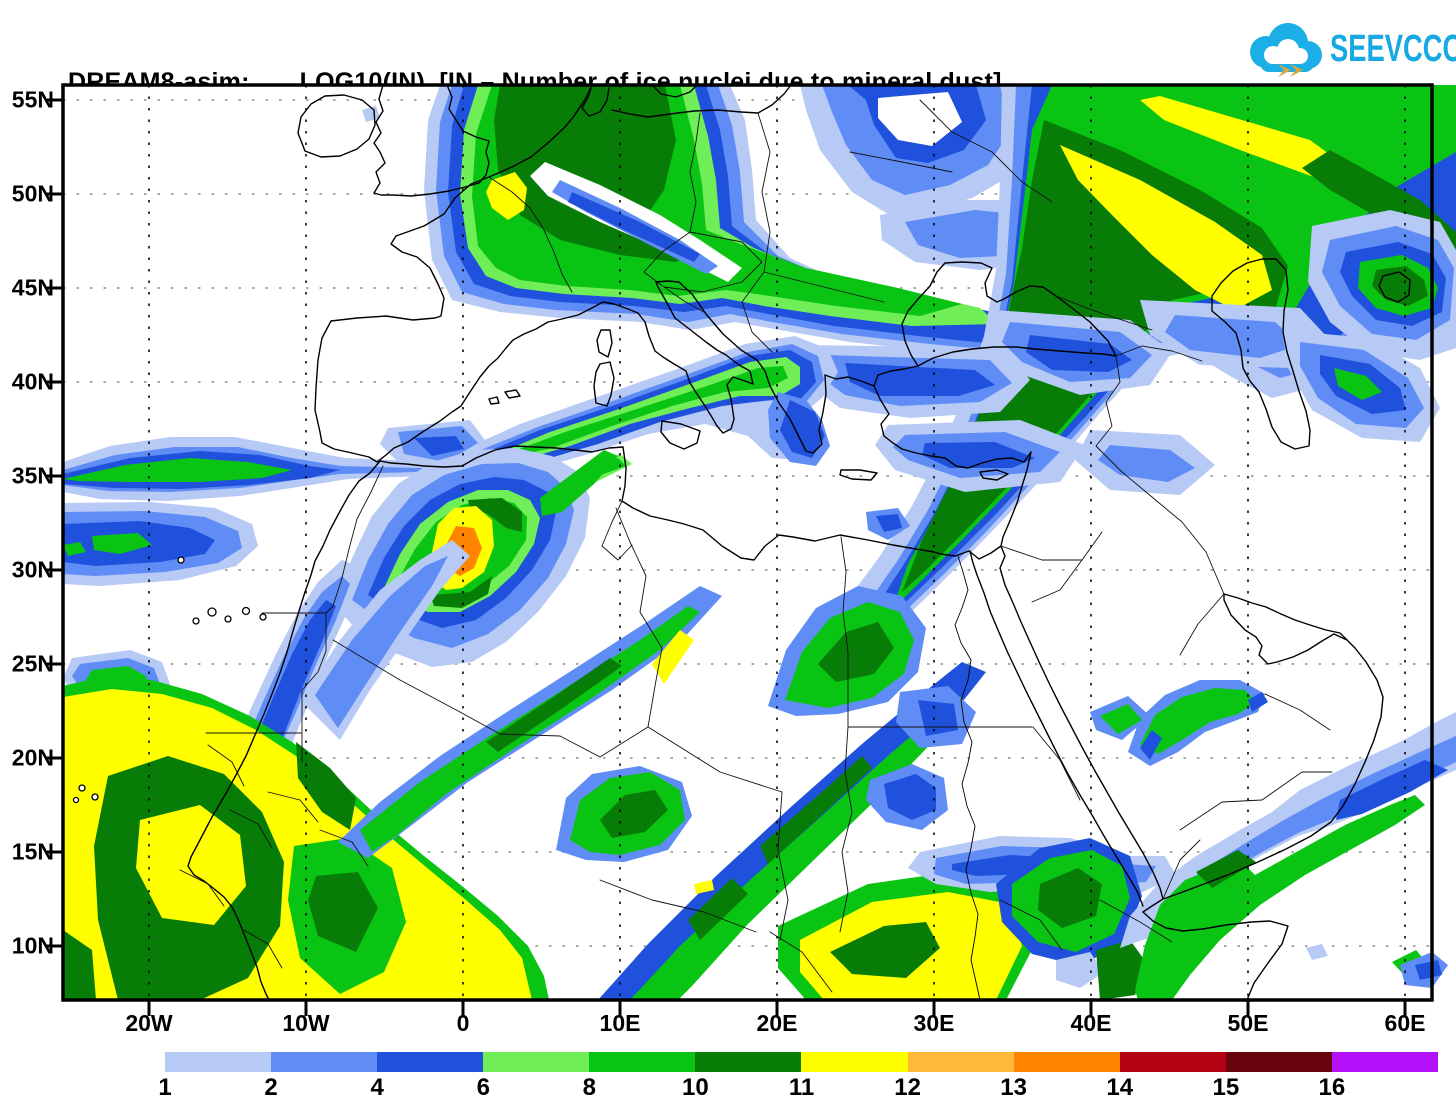 The width and height of the screenshot is (1456, 1110). Describe the element at coordinates (777, 1023) in the screenshot. I see `lon-tick-label: 20E` at that location.